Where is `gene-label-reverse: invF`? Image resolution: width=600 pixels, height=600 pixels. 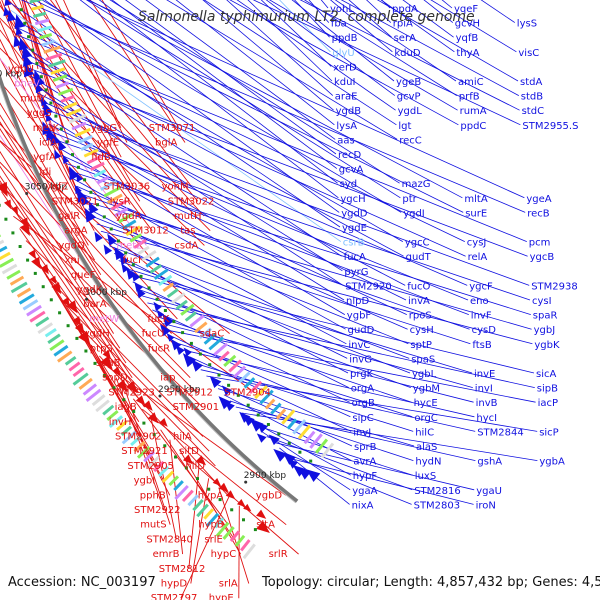 gene-label-reverse: invF is located at coordinates (481, 316).